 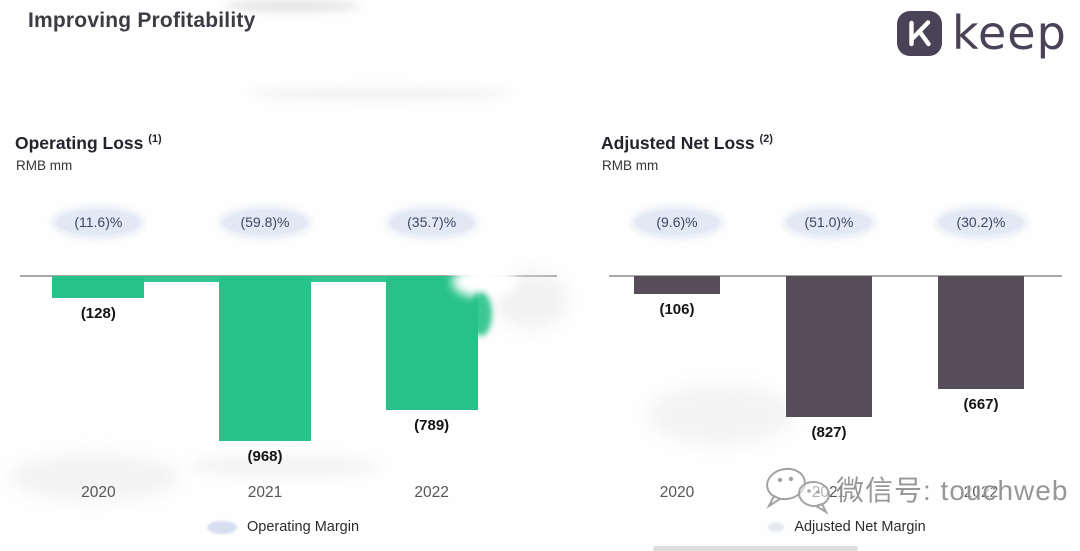 I want to click on chart-title: Adjusted Net Loss (2), so click(x=687, y=143).